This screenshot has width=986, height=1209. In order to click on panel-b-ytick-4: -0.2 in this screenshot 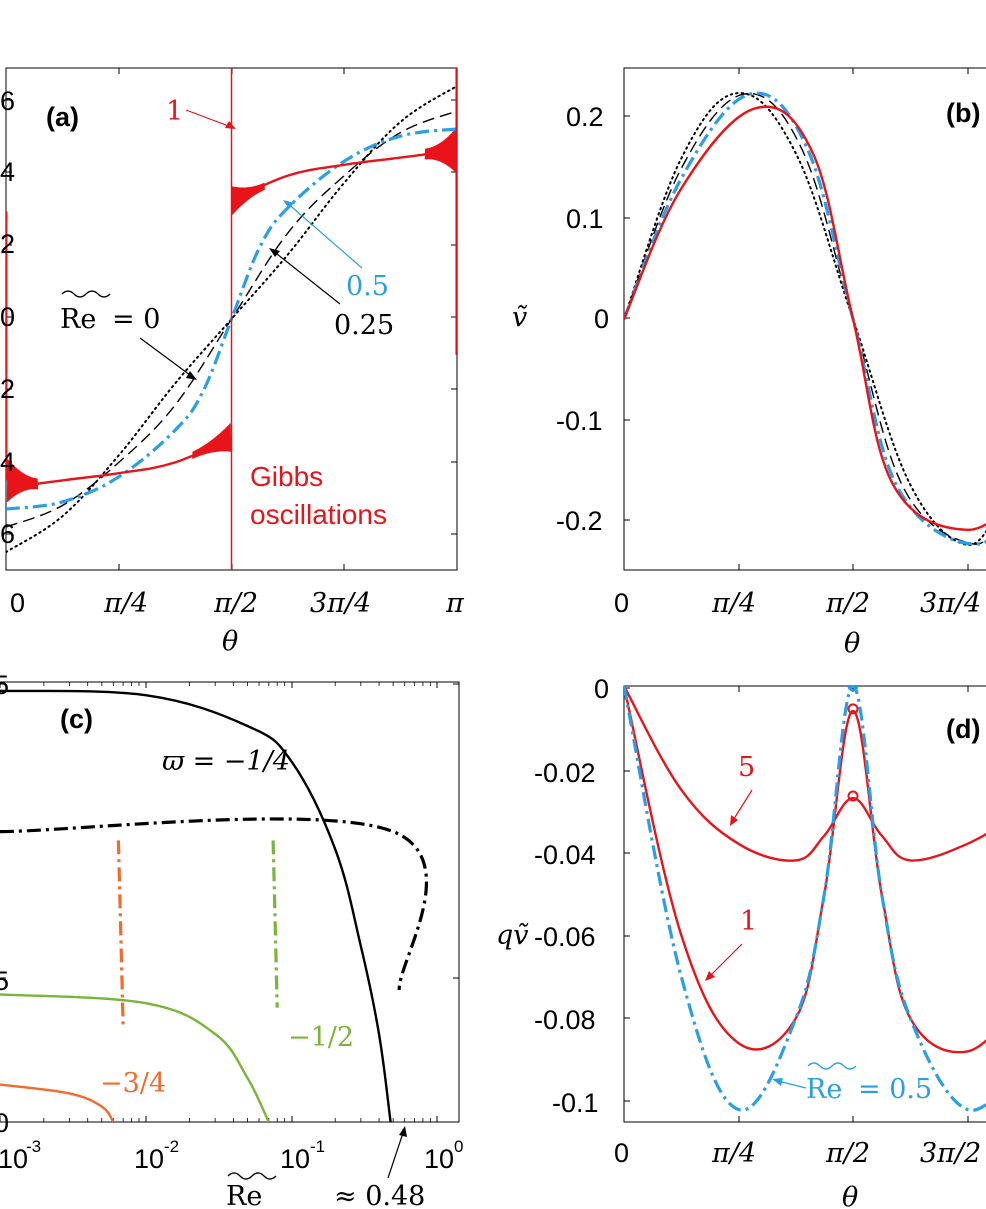, I will do `click(579, 521)`.